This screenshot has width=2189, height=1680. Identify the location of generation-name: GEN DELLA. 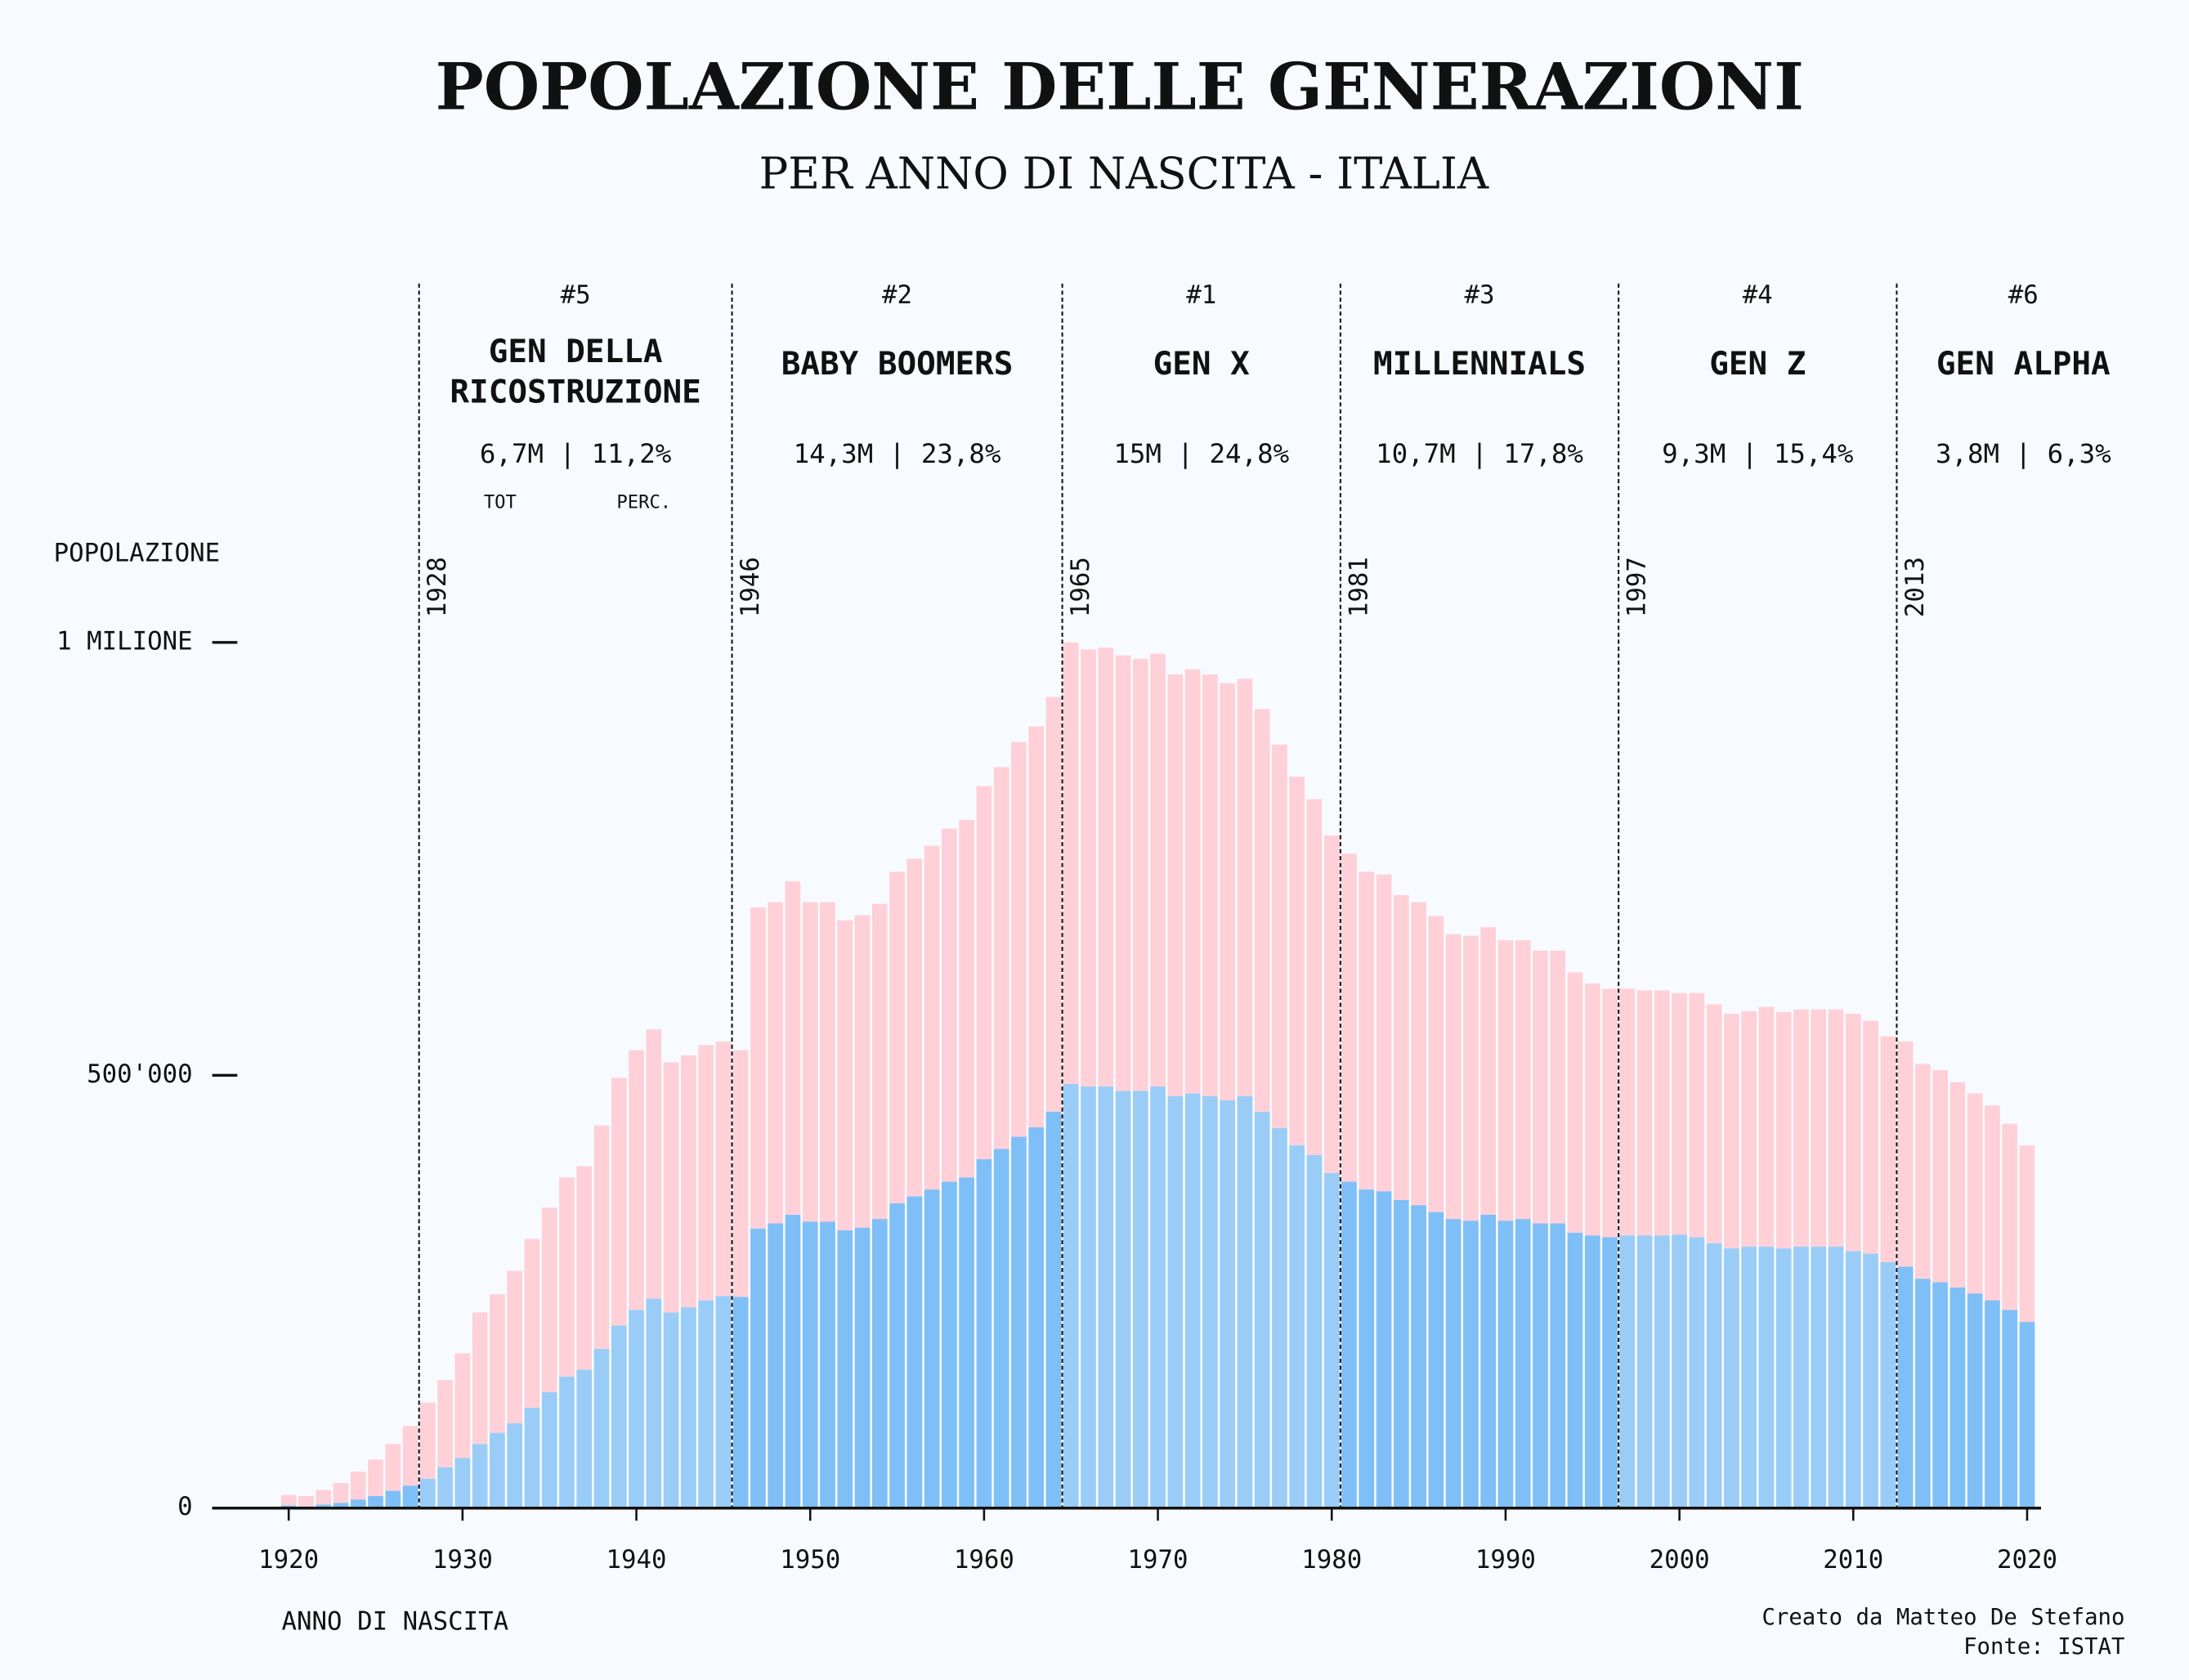
(576, 352).